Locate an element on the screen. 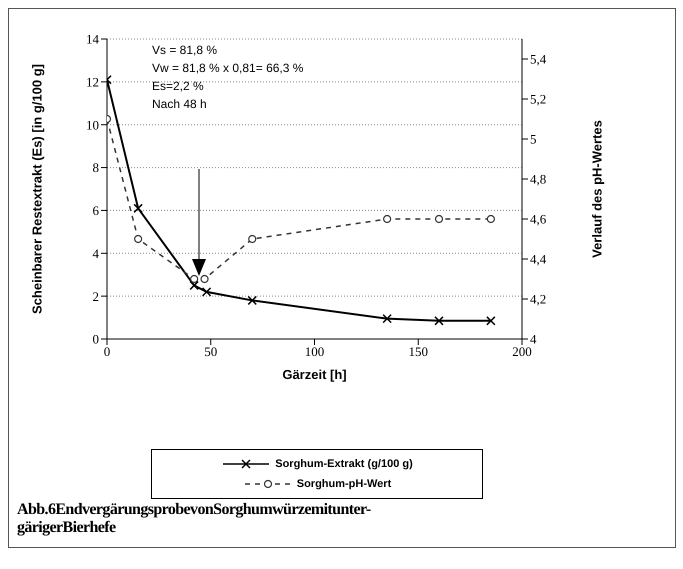  y-tick-label: 6 is located at coordinates (96, 210).